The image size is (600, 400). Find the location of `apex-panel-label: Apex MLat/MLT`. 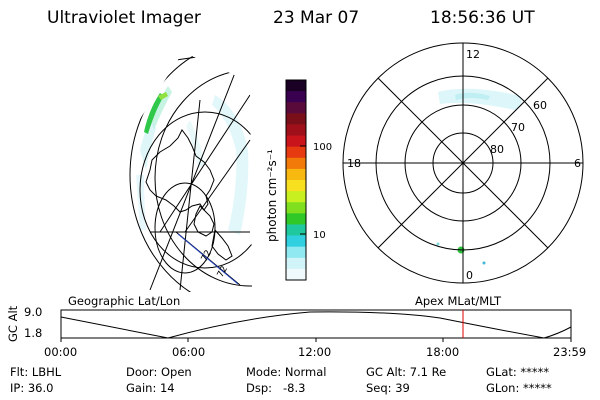

apex-panel-label: Apex MLat/MLT is located at coordinates (458, 301).